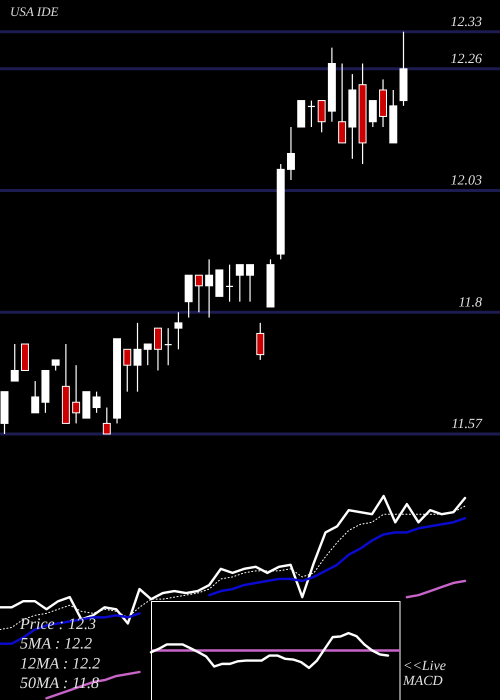  Describe the element at coordinates (60, 663) in the screenshot. I see `annotation: 12MA : 12.2` at that location.